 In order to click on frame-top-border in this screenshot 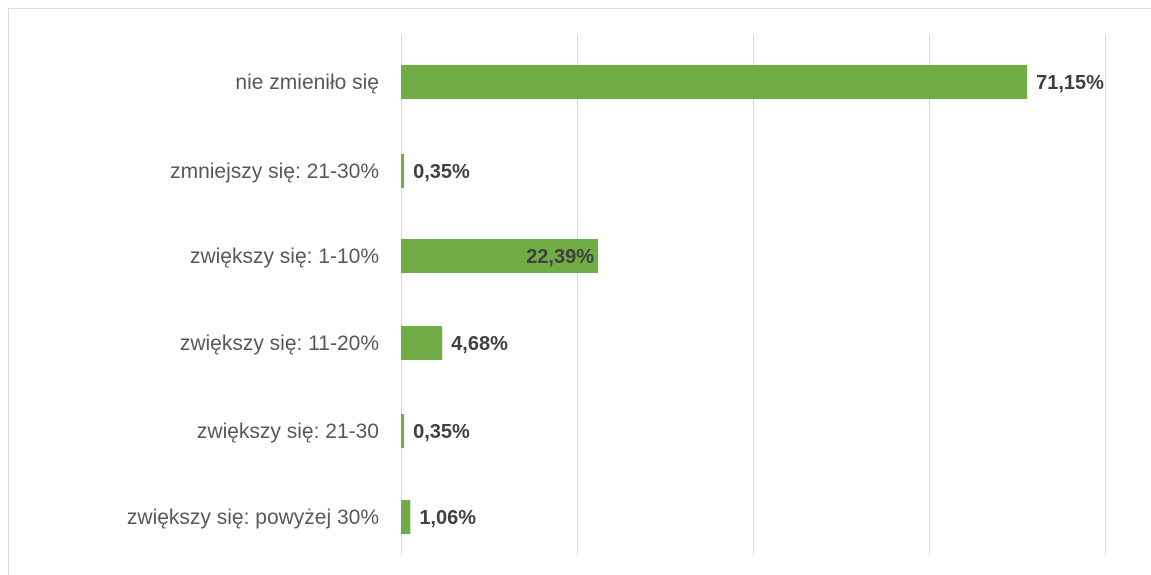, I will do `click(579, 8)`.